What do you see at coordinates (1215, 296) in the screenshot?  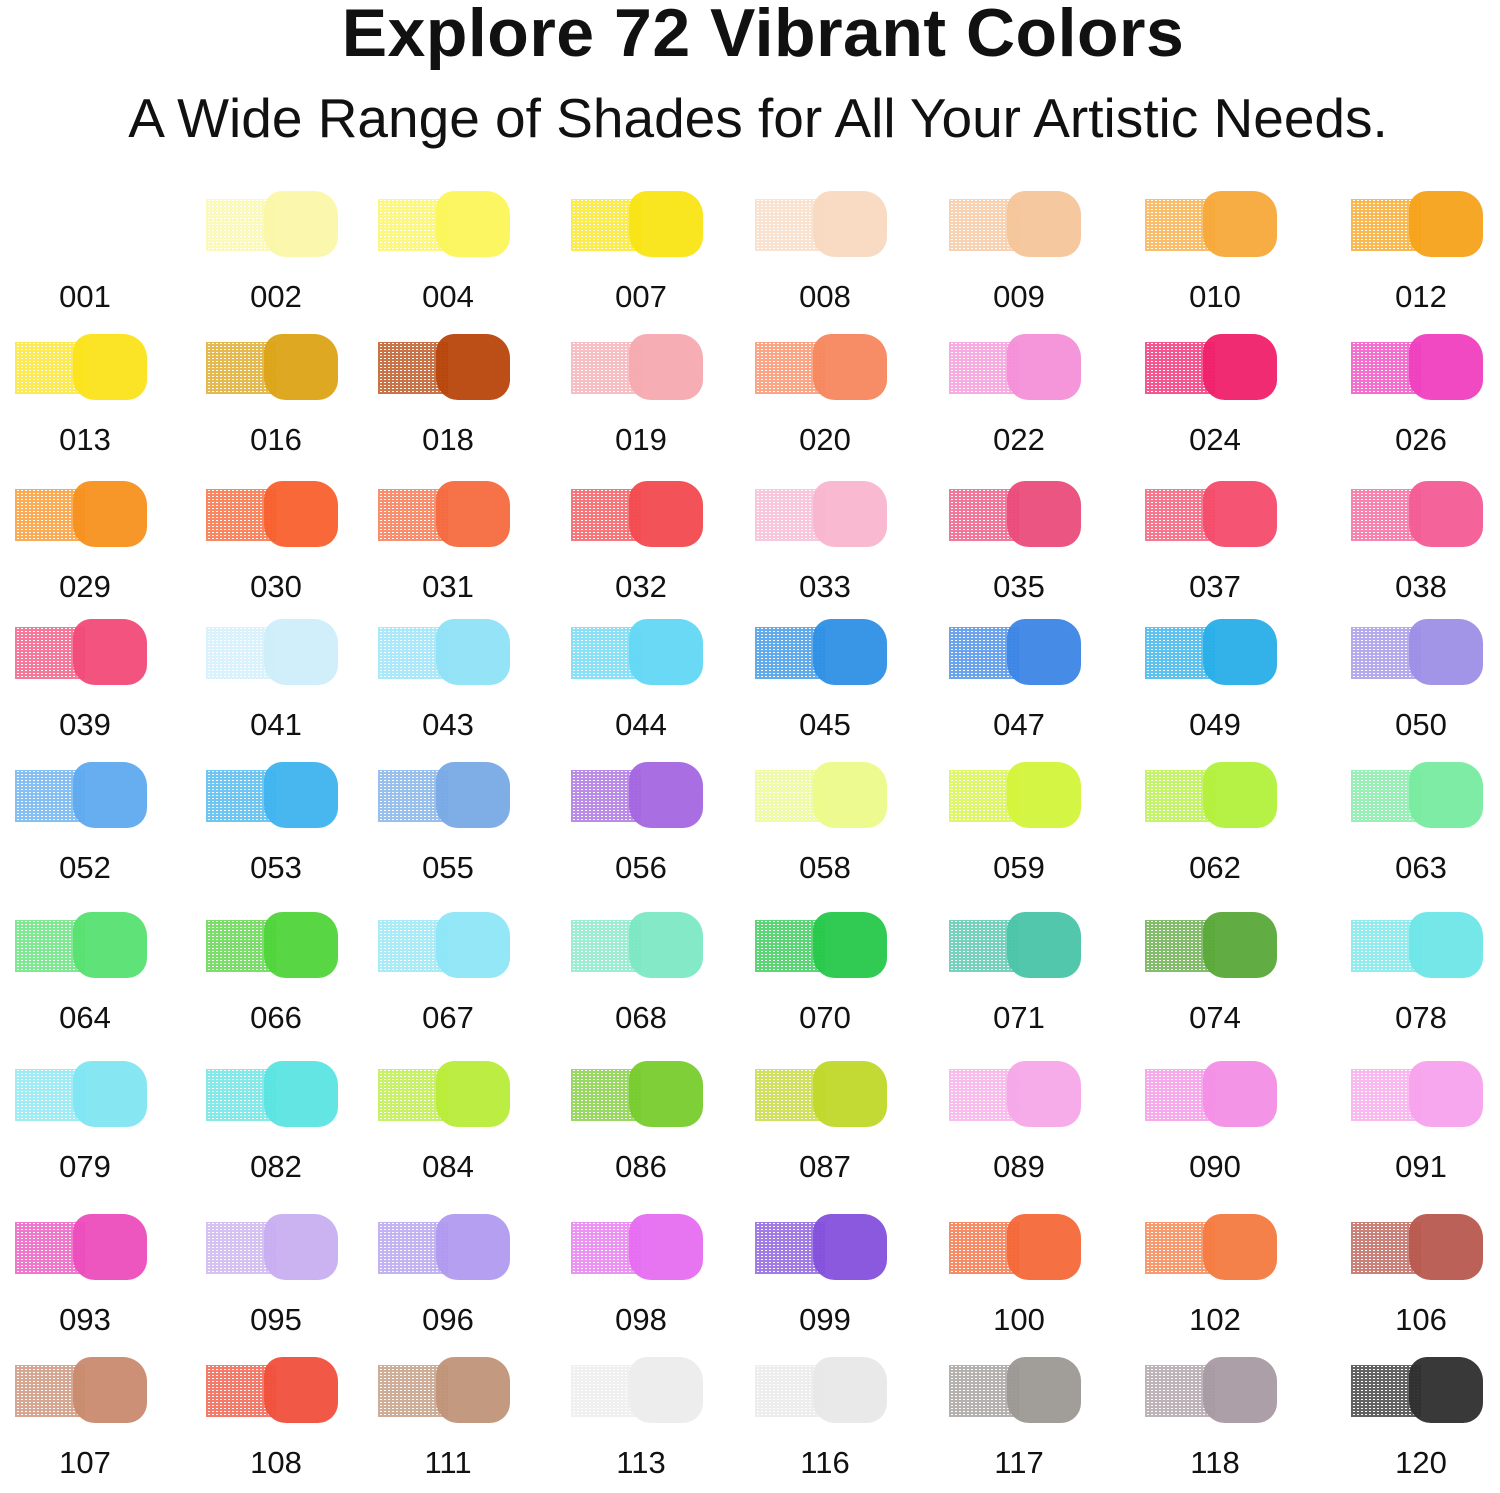 I see `color-code-label: 010` at bounding box center [1215, 296].